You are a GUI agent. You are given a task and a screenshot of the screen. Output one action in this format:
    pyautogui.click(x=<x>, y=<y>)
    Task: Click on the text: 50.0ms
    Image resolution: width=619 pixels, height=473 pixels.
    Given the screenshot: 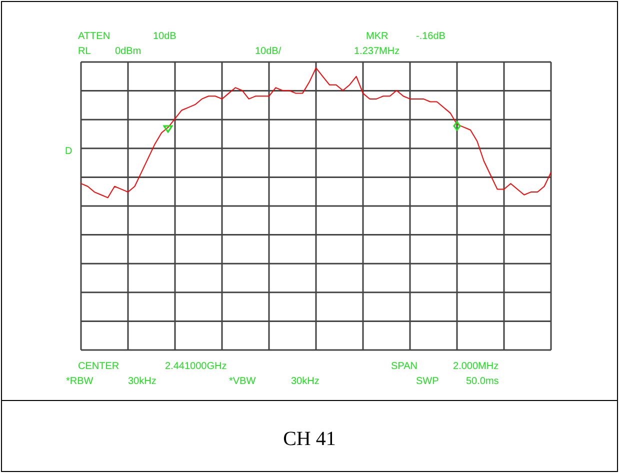 What is the action you would take?
    pyautogui.click(x=482, y=382)
    